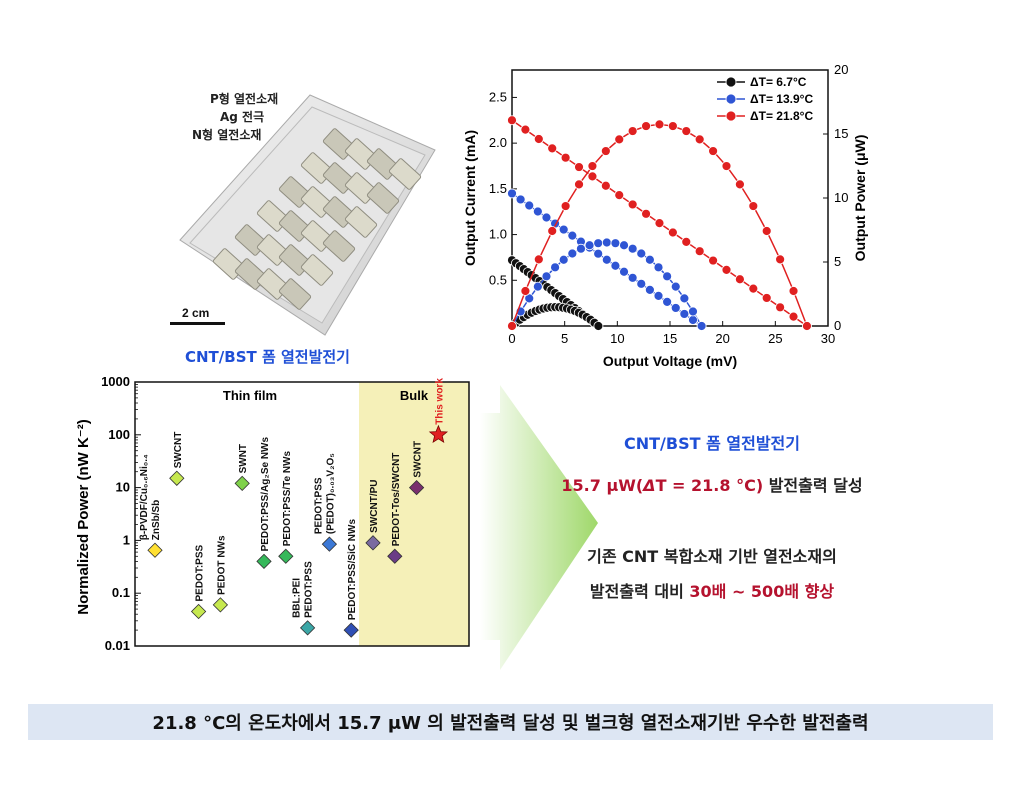 The height and width of the screenshot is (798, 1024). I want to click on x-tick-label: 5, so click(564, 338).